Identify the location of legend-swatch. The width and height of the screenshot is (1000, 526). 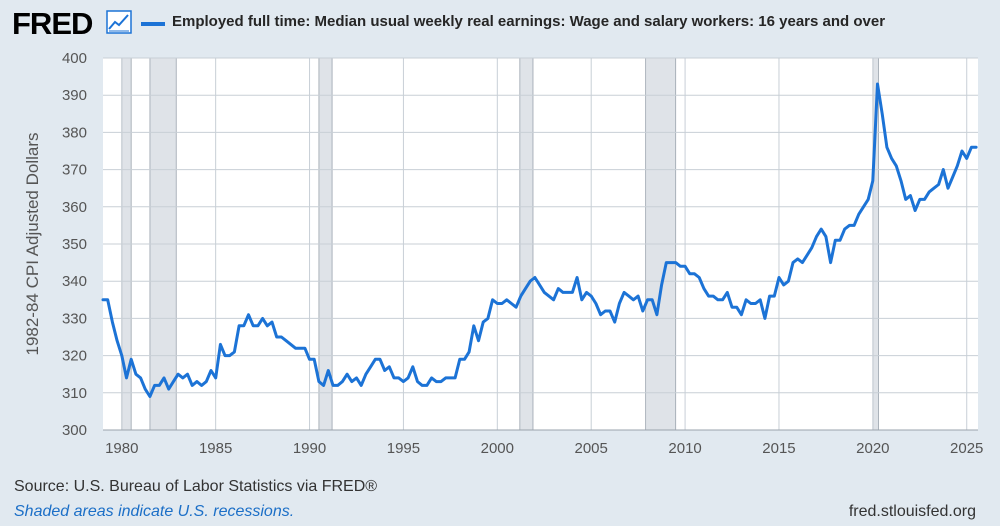
(153, 24).